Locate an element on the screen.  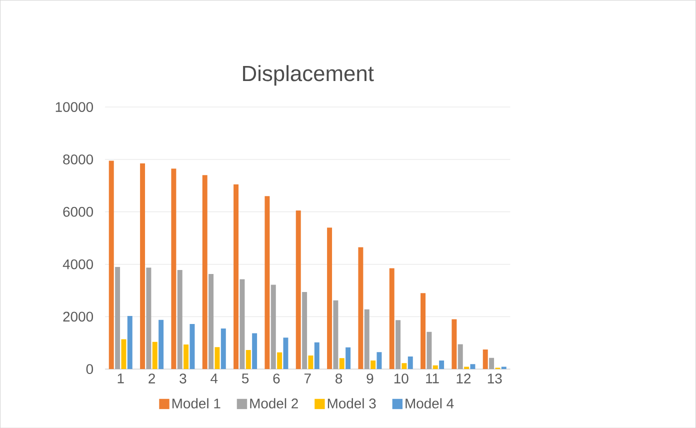
x-tick-label: 13 is located at coordinates (495, 378).